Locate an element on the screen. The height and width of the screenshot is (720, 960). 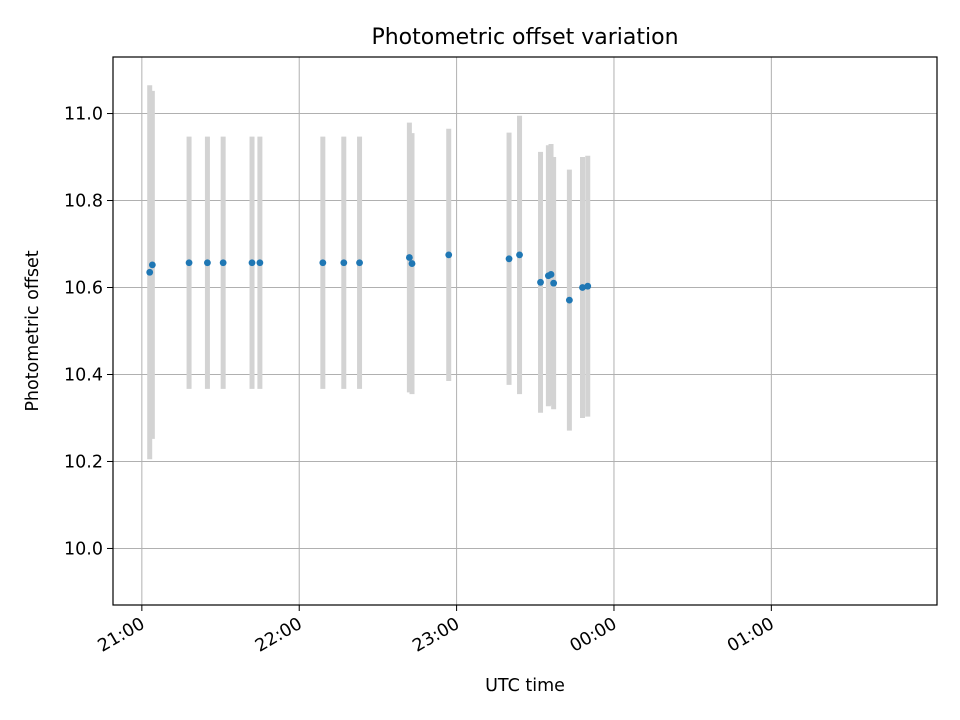
y-tick-label: 10.4 is located at coordinates (83, 375).